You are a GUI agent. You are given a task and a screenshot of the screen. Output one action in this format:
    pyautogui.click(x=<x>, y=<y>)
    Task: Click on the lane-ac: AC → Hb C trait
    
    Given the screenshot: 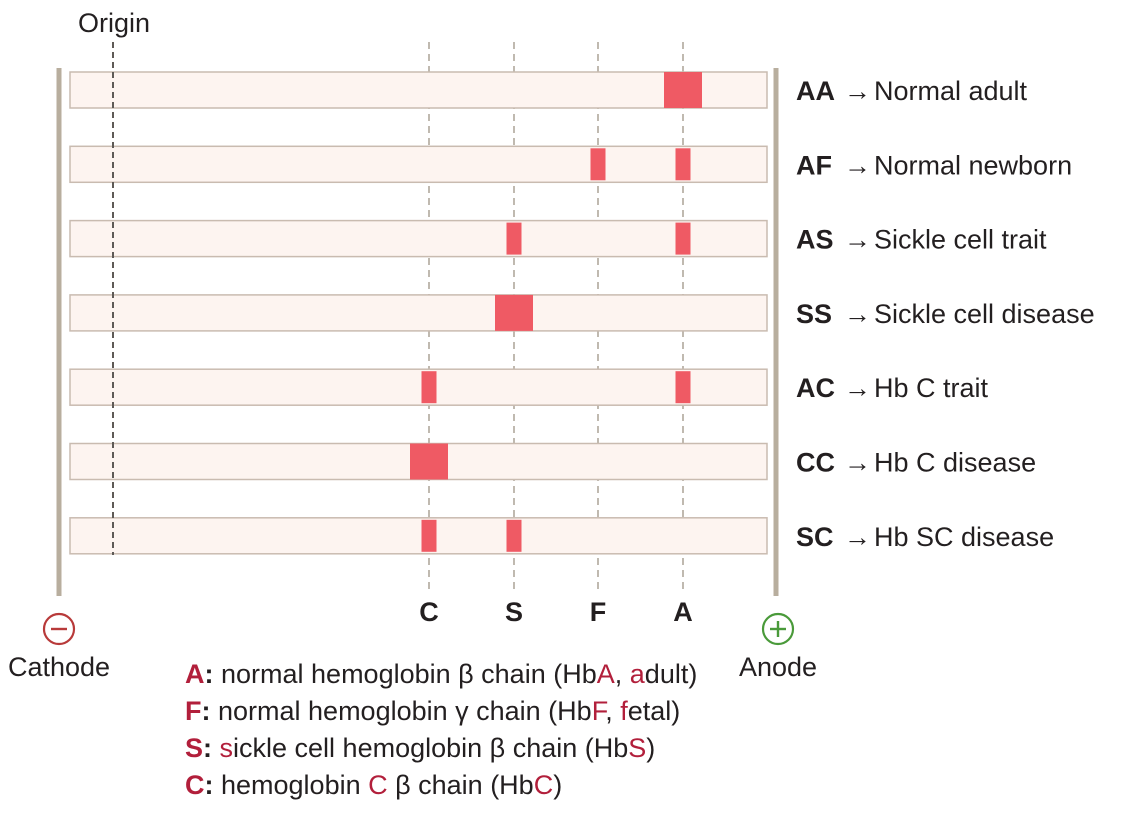 What is the action you would take?
    pyautogui.click(x=529, y=387)
    